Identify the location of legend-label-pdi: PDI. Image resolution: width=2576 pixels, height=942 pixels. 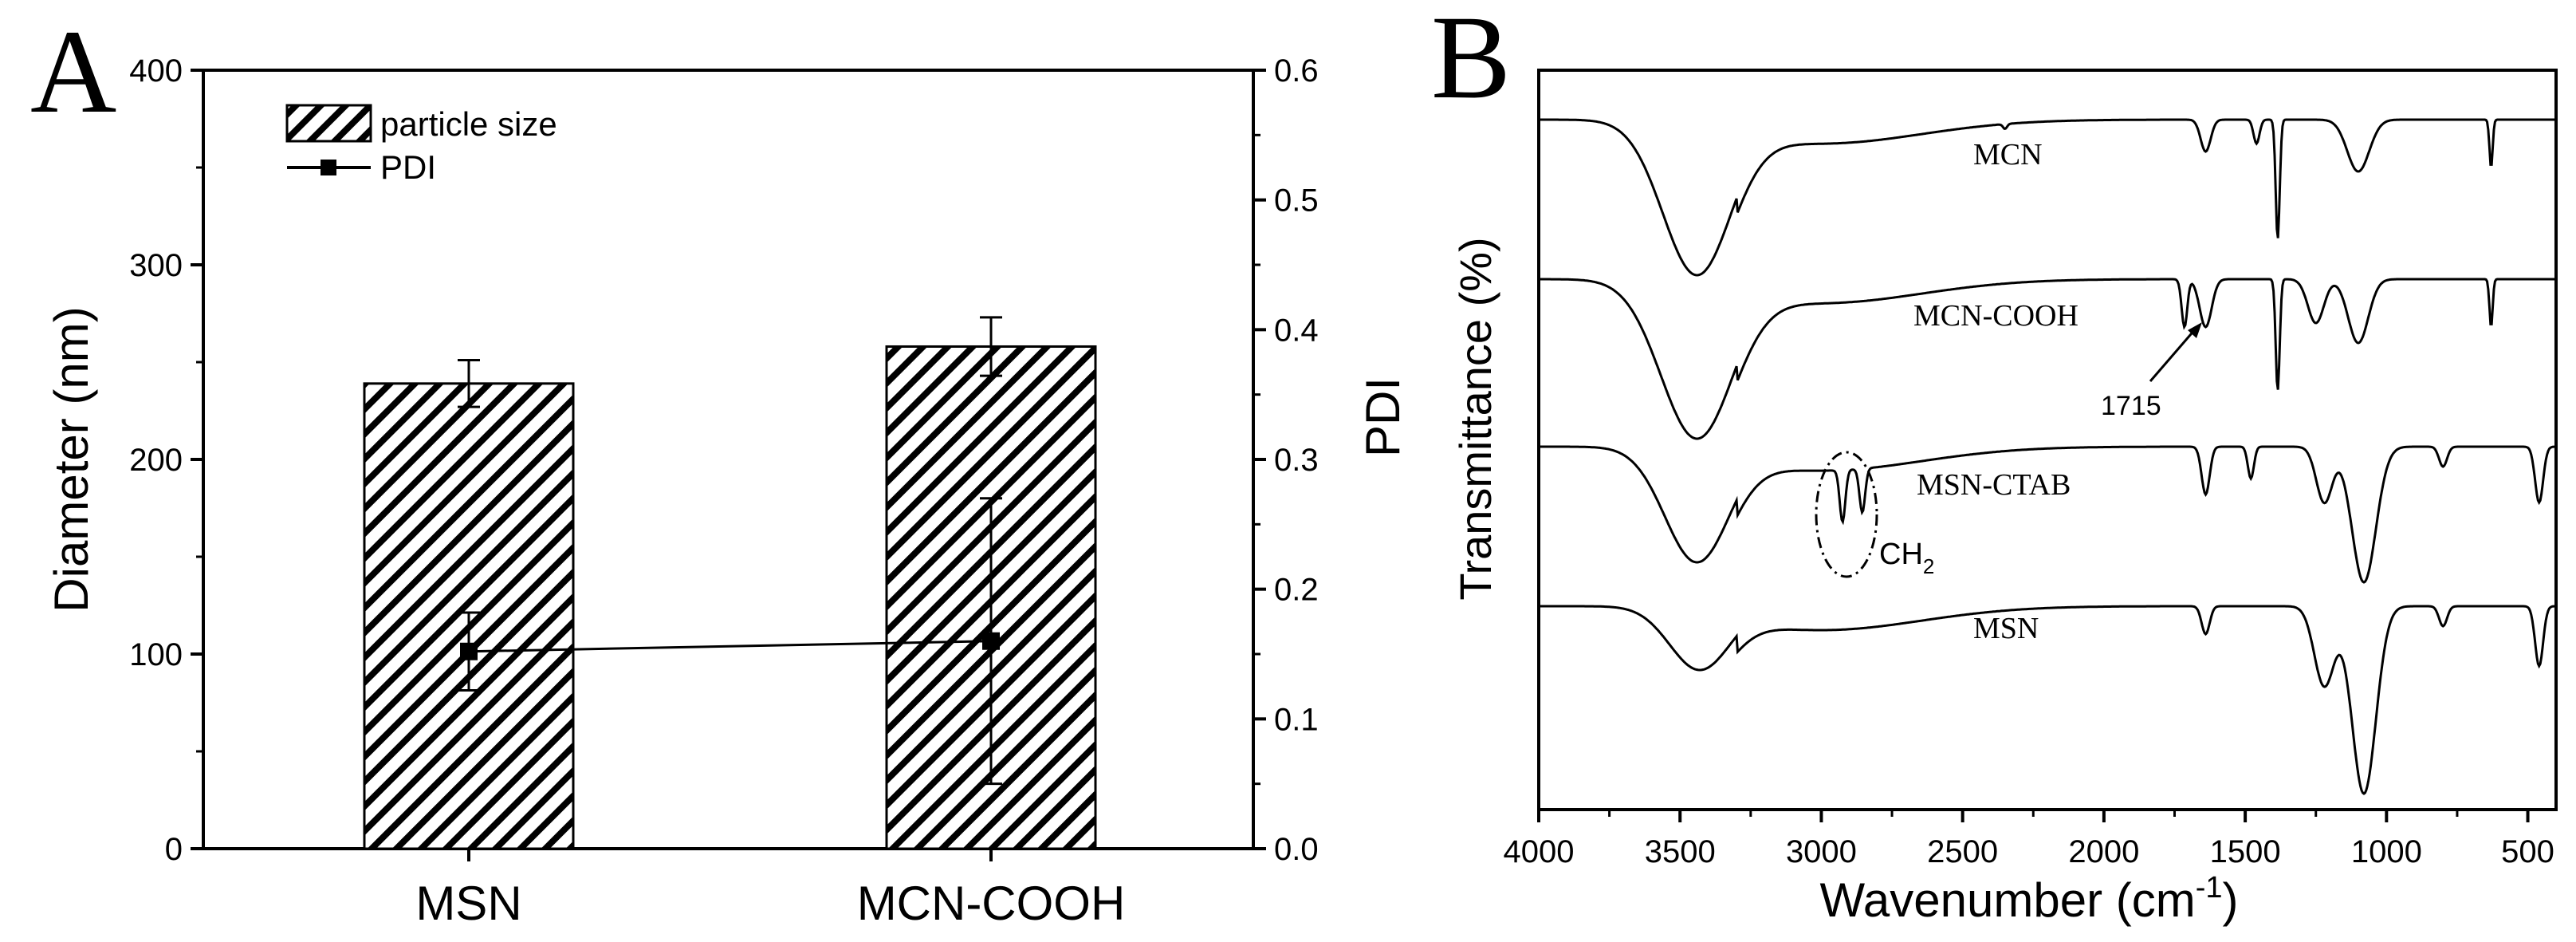
(408, 167).